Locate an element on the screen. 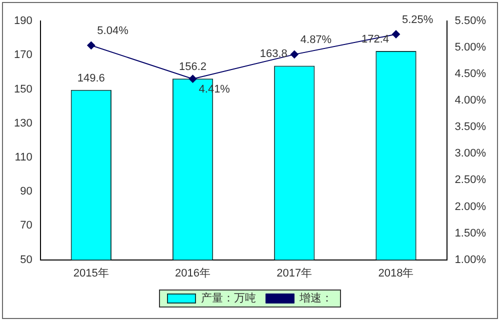 The height and width of the screenshot is (321, 500). y2-tick-label: 2.50% is located at coordinates (470, 180).